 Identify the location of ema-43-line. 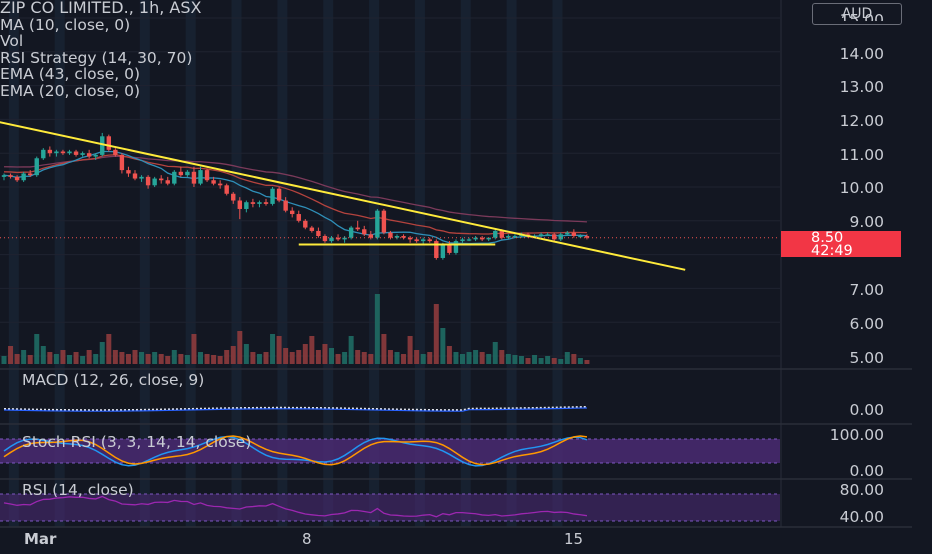
(295, 189).